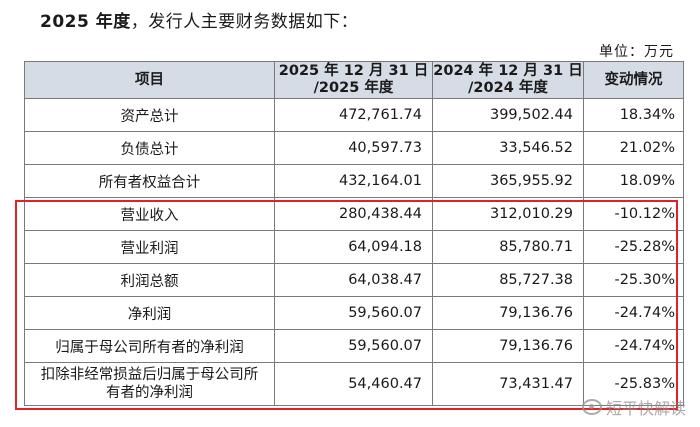 The width and height of the screenshot is (700, 427). Describe the element at coordinates (633, 80) in the screenshot. I see `header-change: 变动情况` at that location.